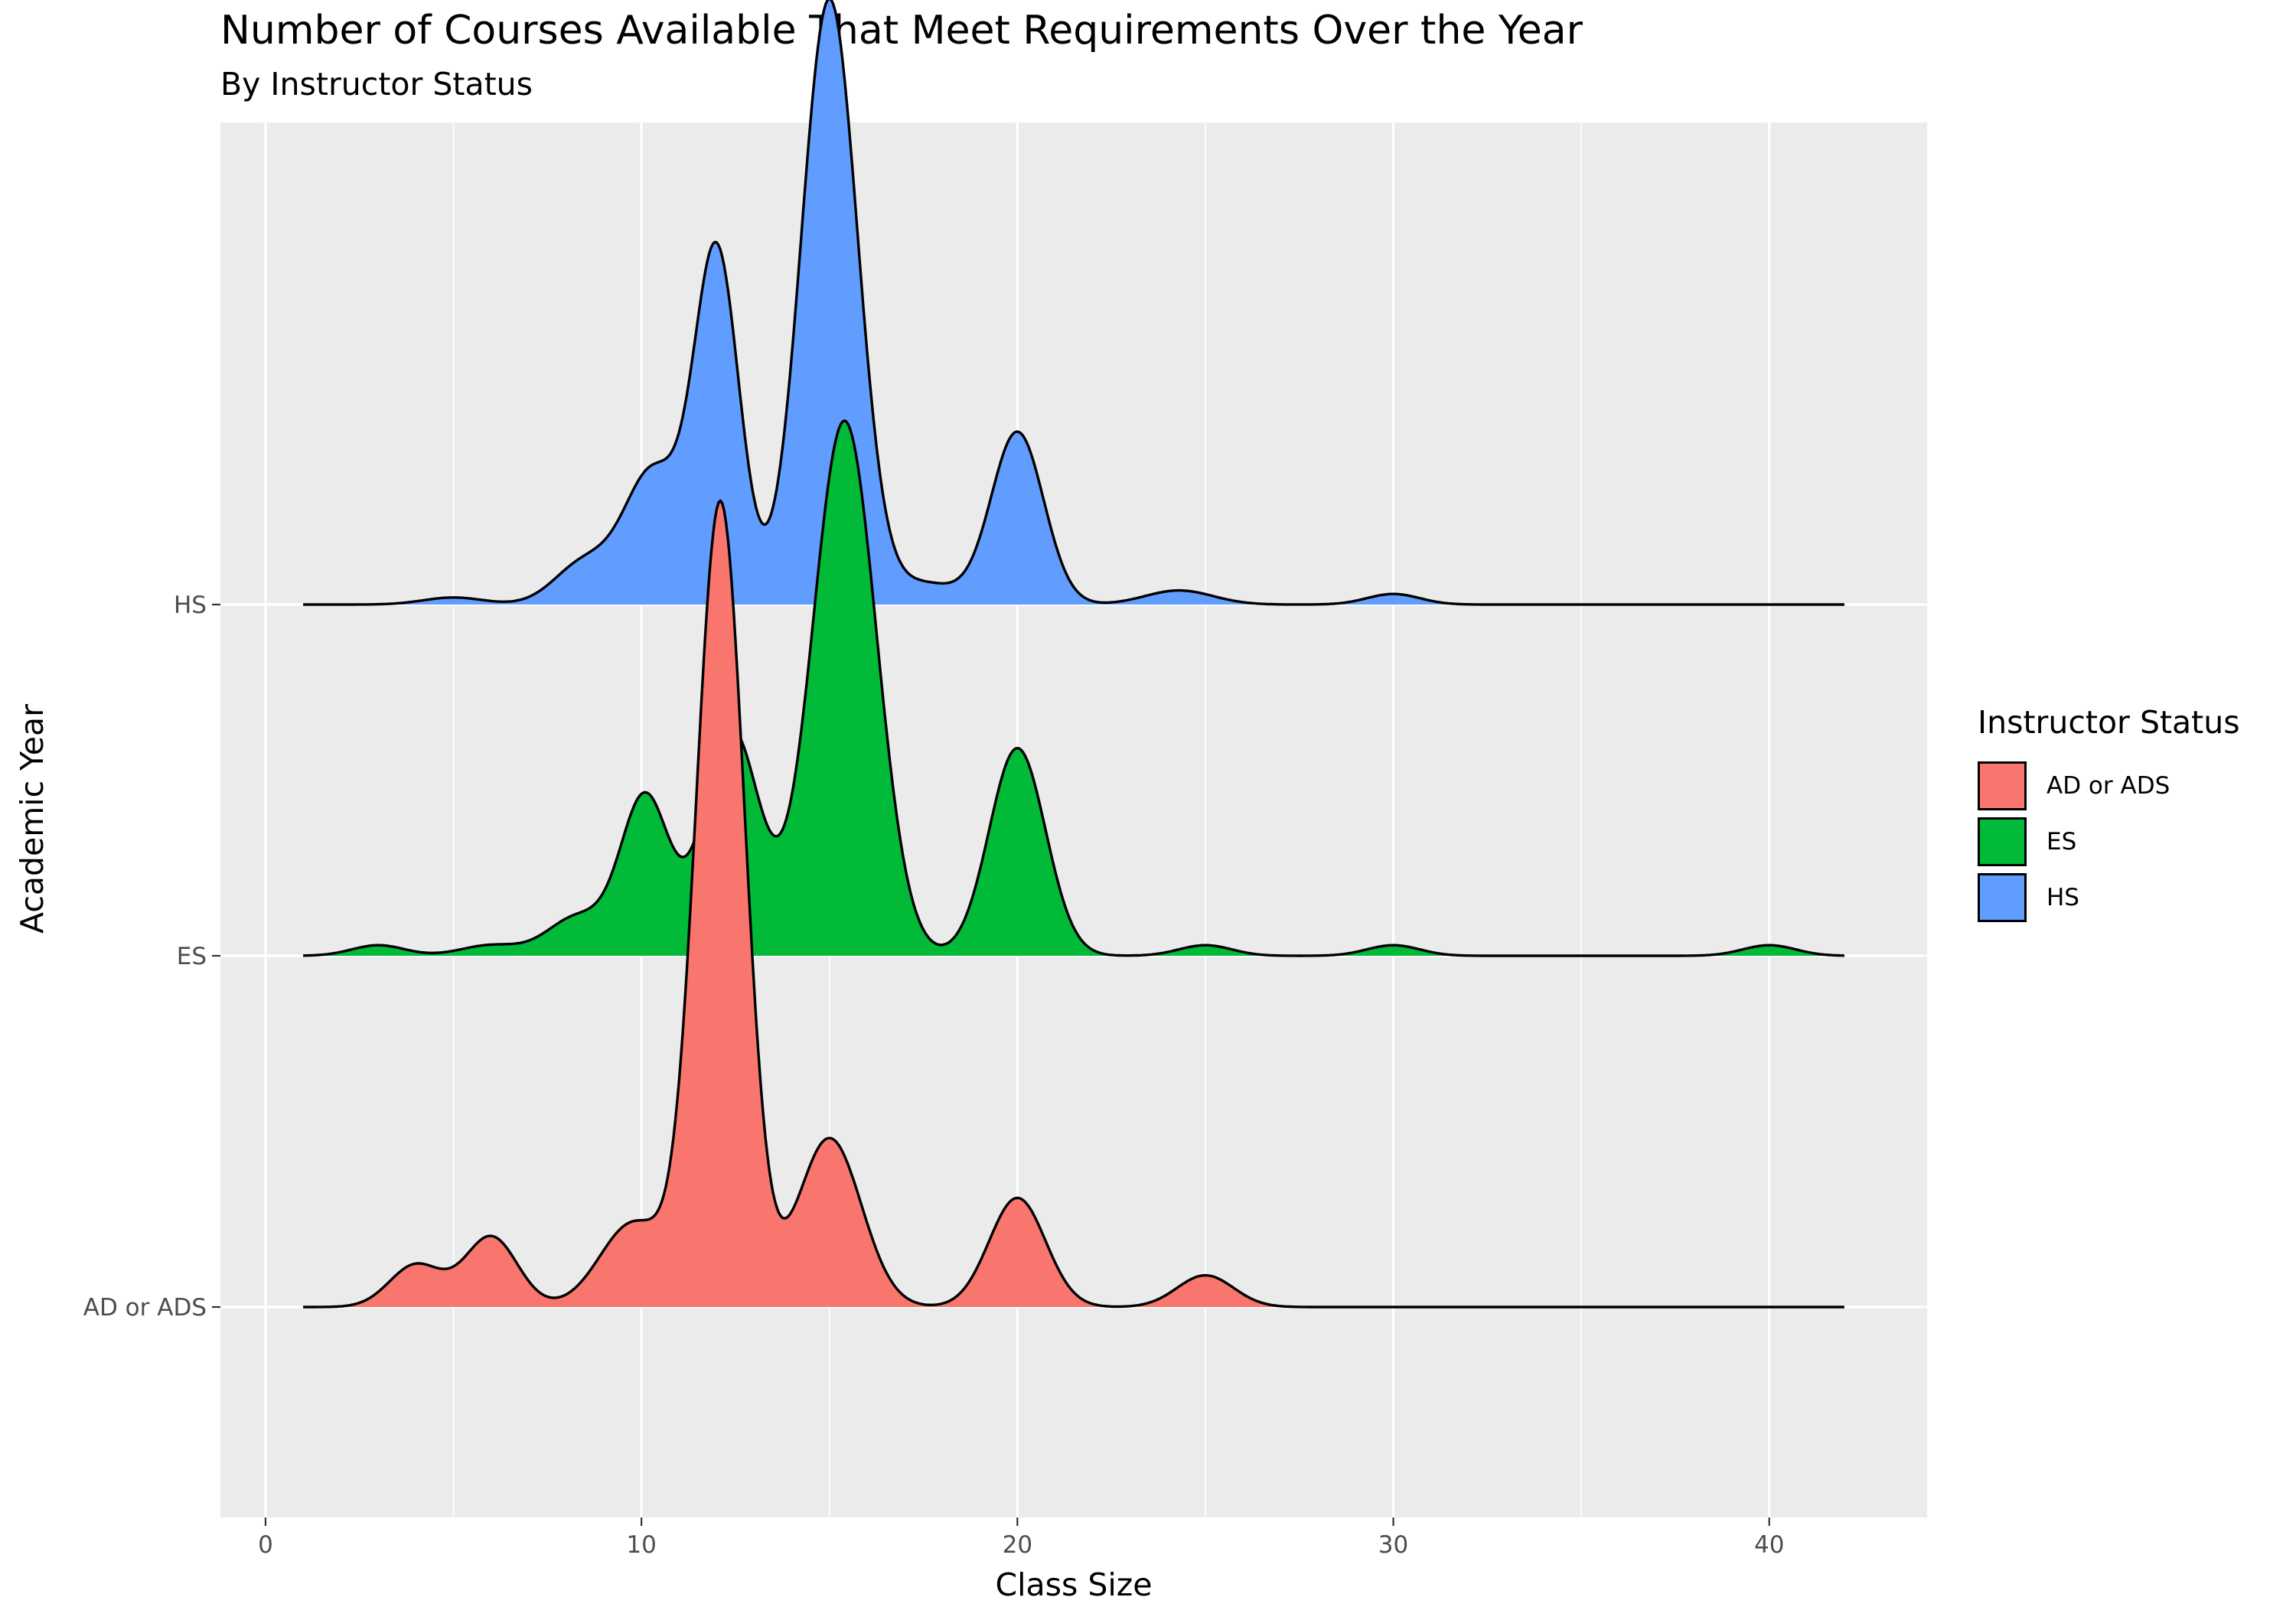 The height and width of the screenshot is (1607, 2296). What do you see at coordinates (2109, 841) in the screenshot?
I see `legend-item-es: ES` at bounding box center [2109, 841].